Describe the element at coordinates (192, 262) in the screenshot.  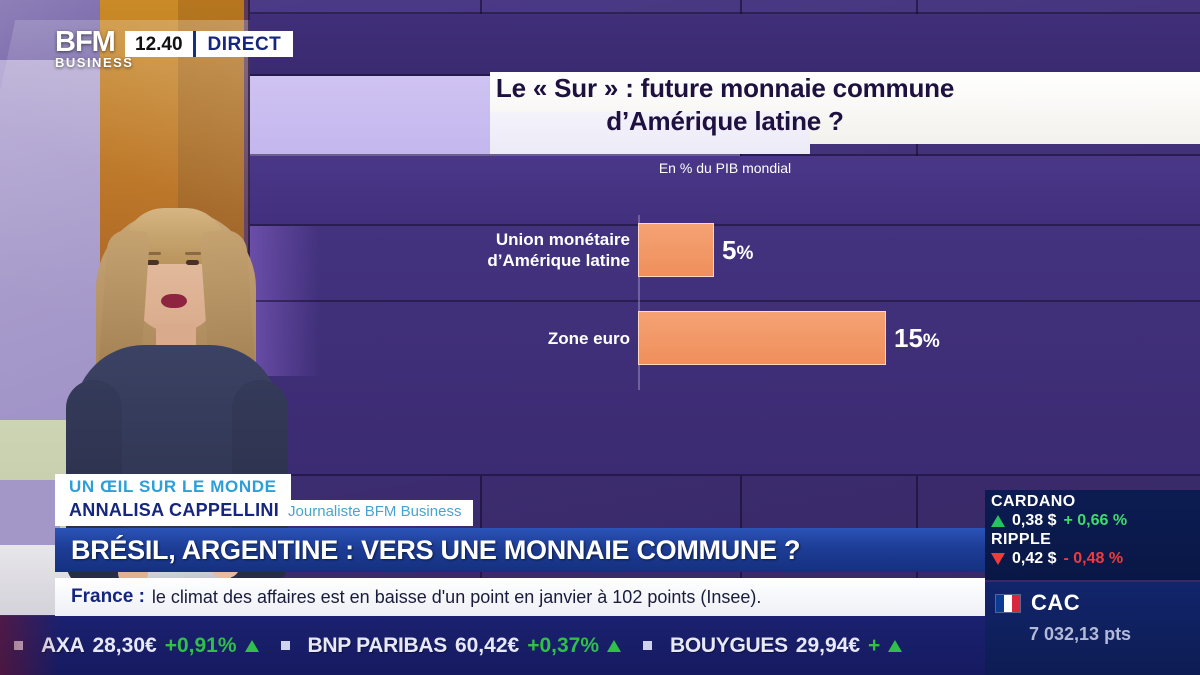
I see `presenter-eye-right` at that location.